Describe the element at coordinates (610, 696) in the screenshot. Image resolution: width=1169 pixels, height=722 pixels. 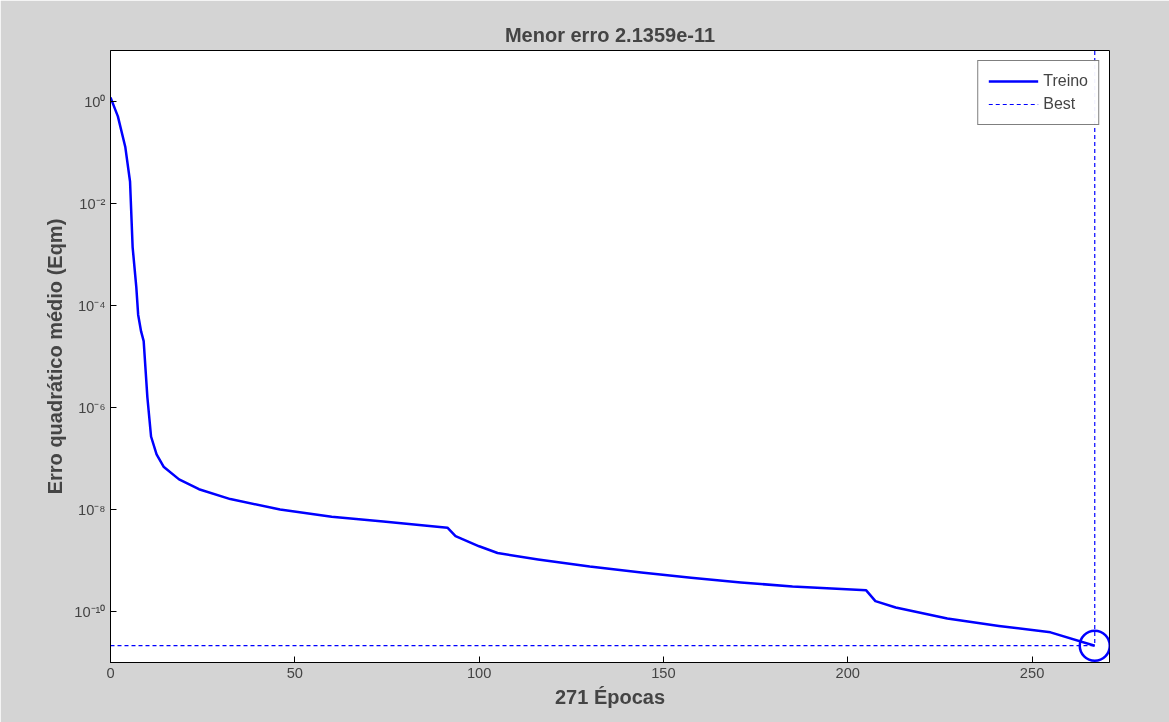
I see `x-axis-title: 271 Épocas` at that location.